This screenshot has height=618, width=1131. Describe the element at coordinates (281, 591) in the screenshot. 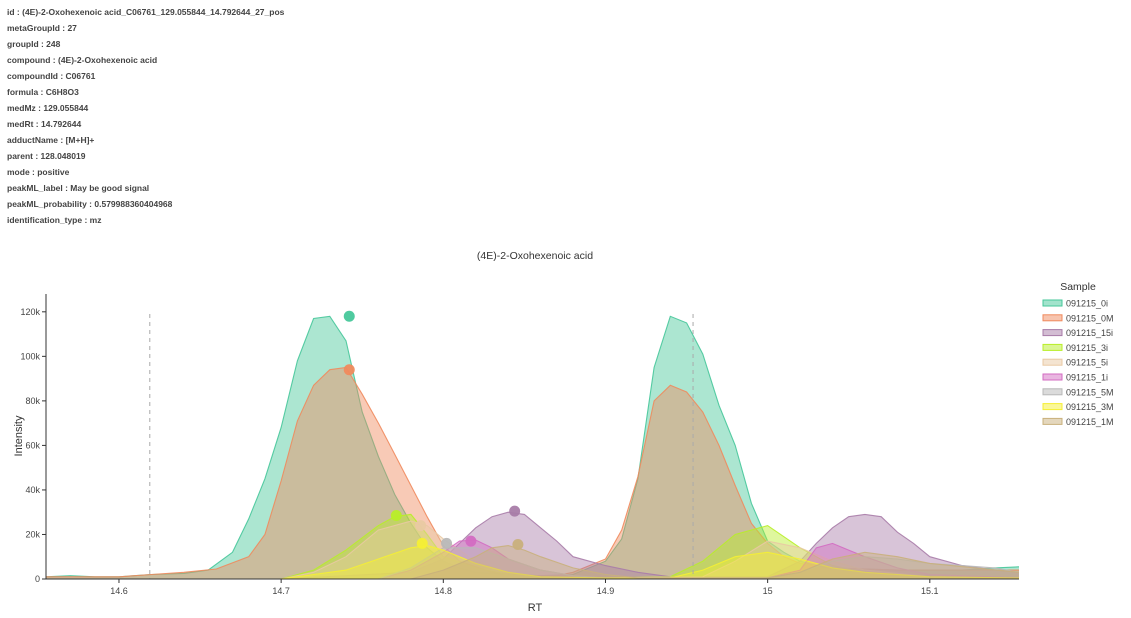

I see `x-tick-label-2: 14.7` at that location.